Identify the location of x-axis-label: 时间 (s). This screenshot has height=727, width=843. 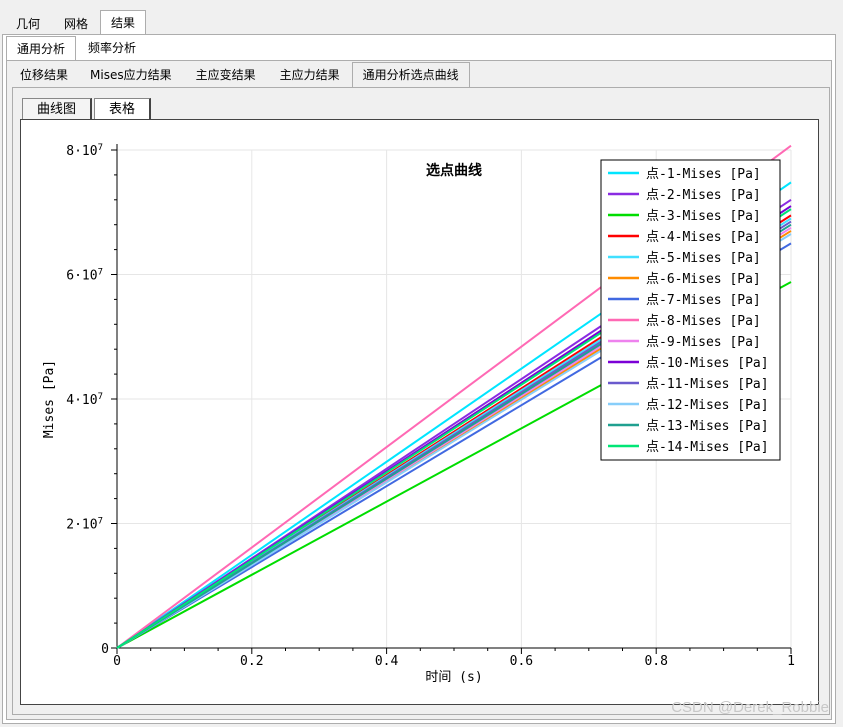
(453, 677).